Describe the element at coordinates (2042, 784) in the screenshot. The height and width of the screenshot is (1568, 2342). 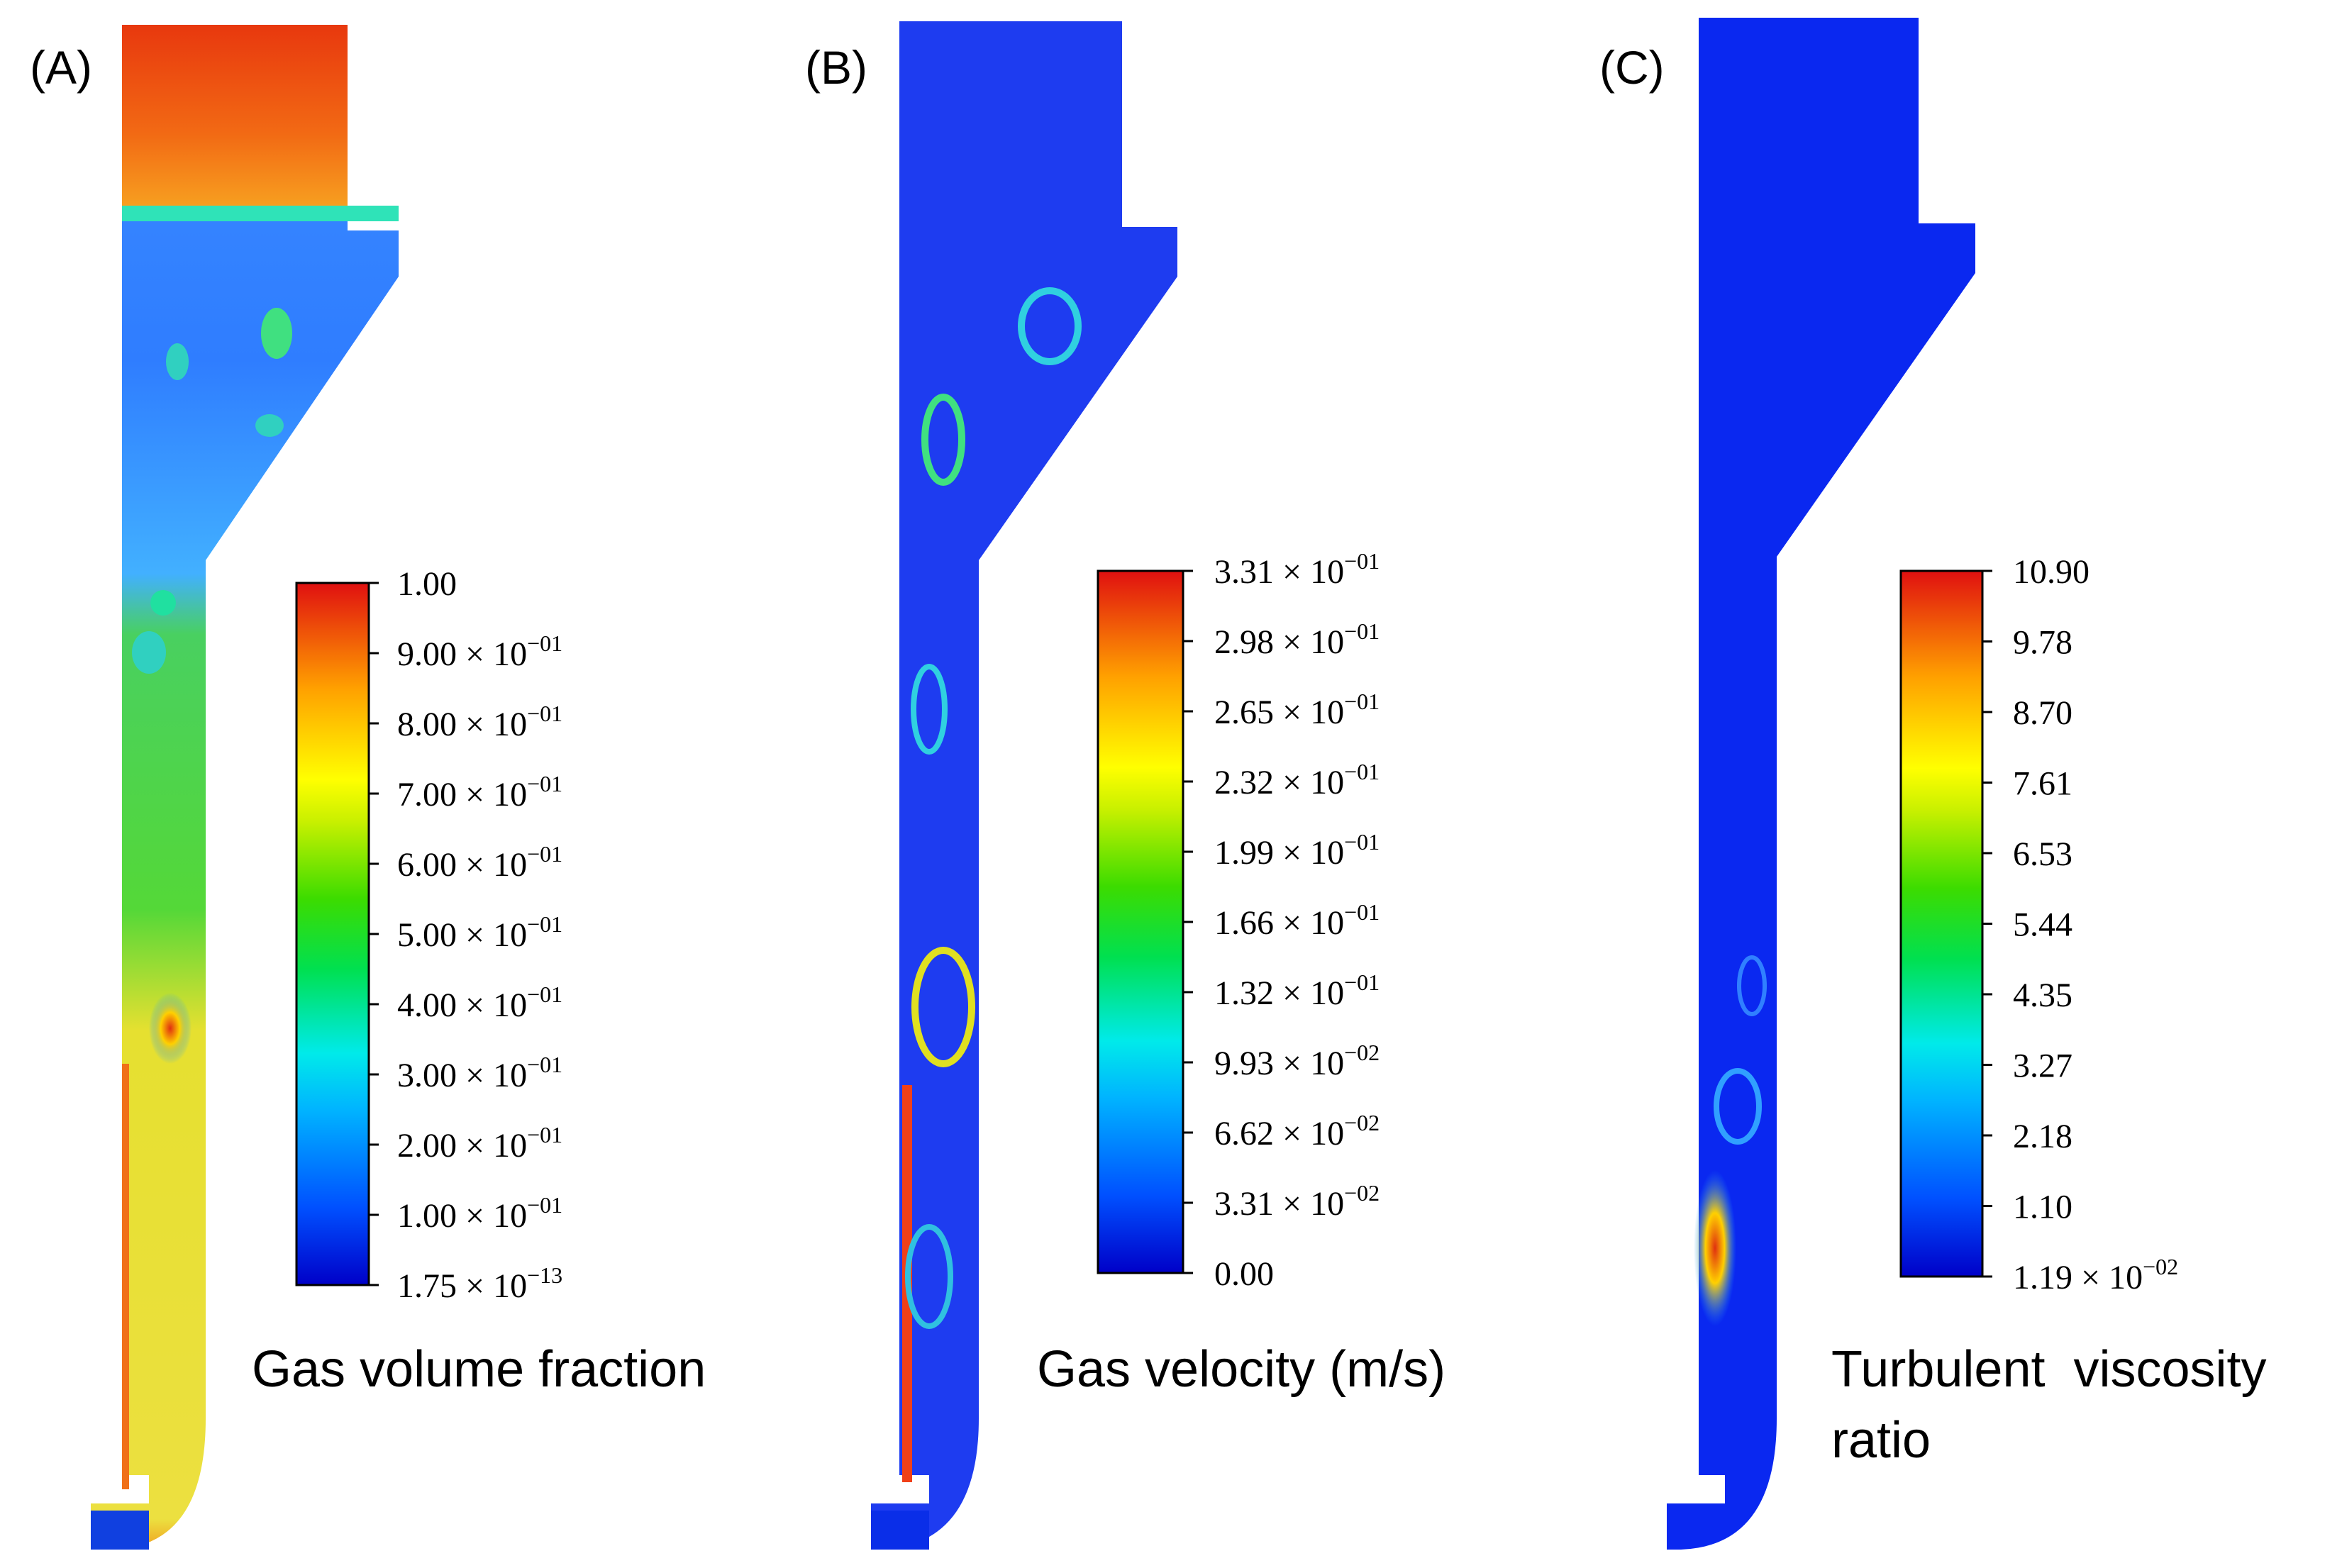
I see `colorbar-tick-label: 7.61` at that location.